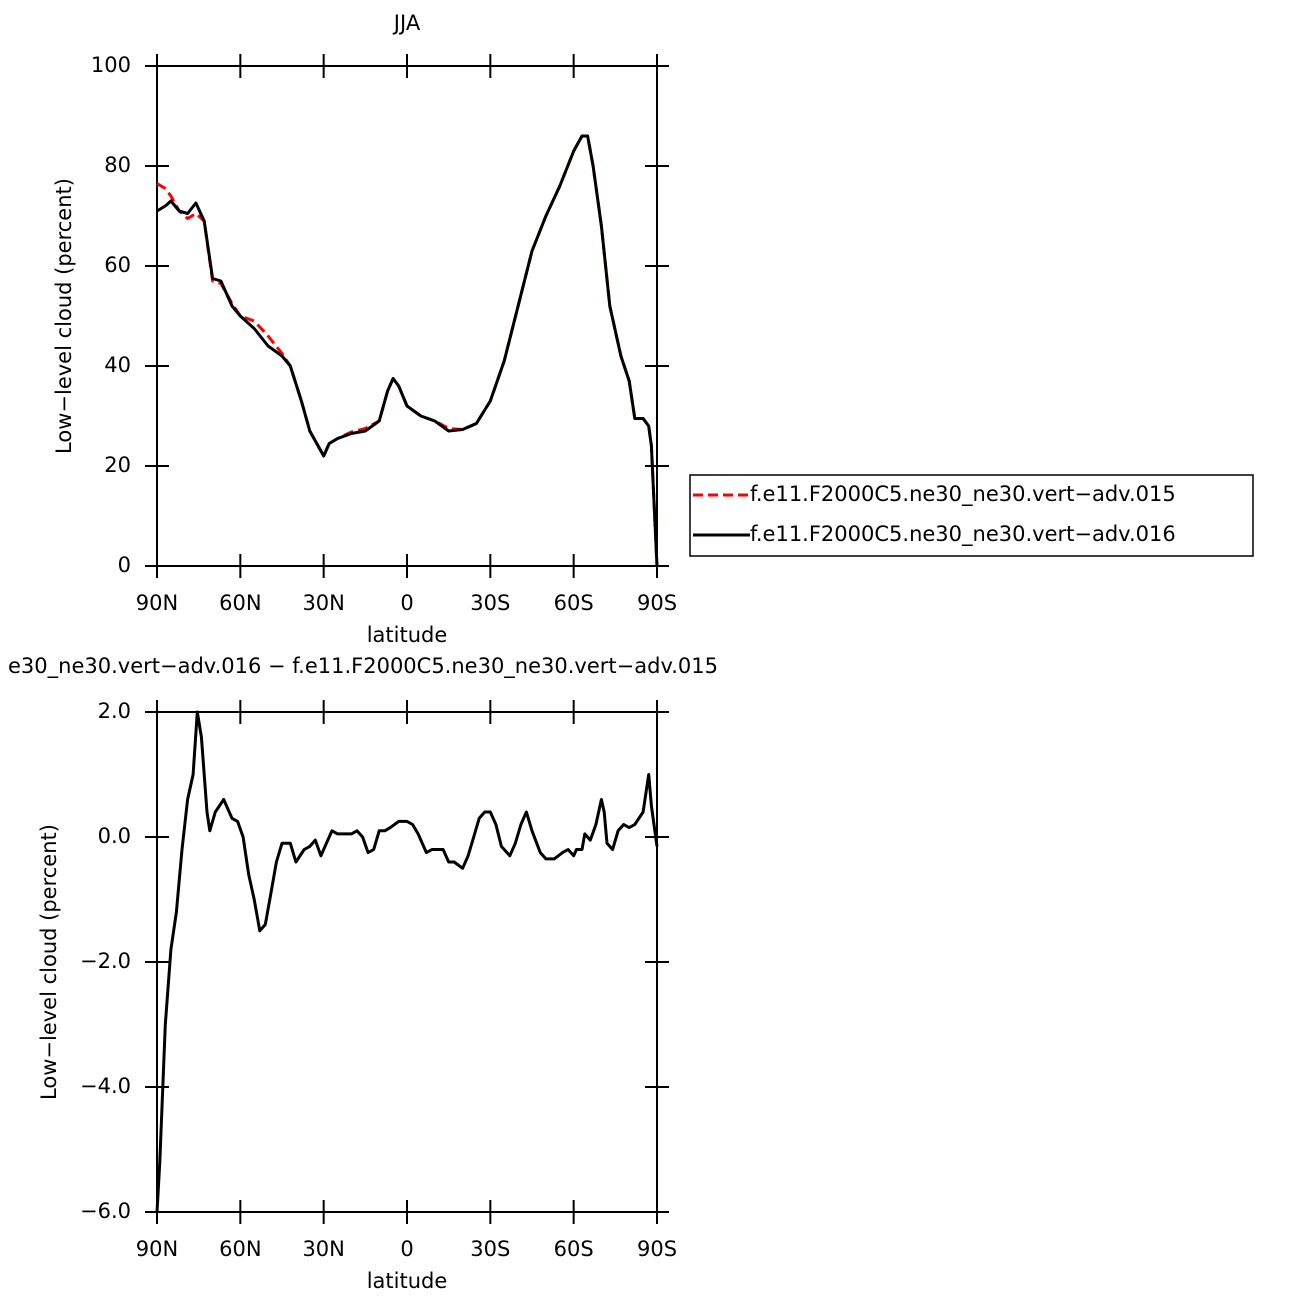 Image resolution: width=1305 pixels, height=1303 pixels. What do you see at coordinates (105, 1086) in the screenshot?
I see `y-tick-label: −4.0` at bounding box center [105, 1086].